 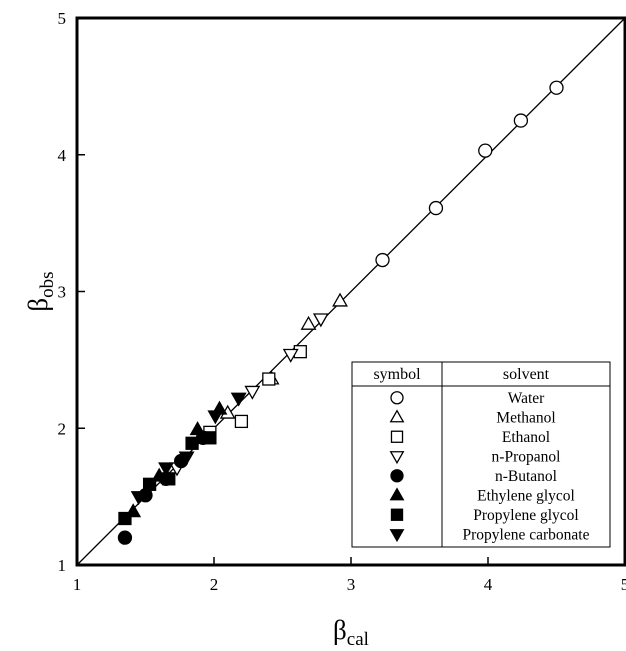 What do you see at coordinates (526, 476) in the screenshot?
I see `legend-label-n-butanol: n-Butanol` at bounding box center [526, 476].